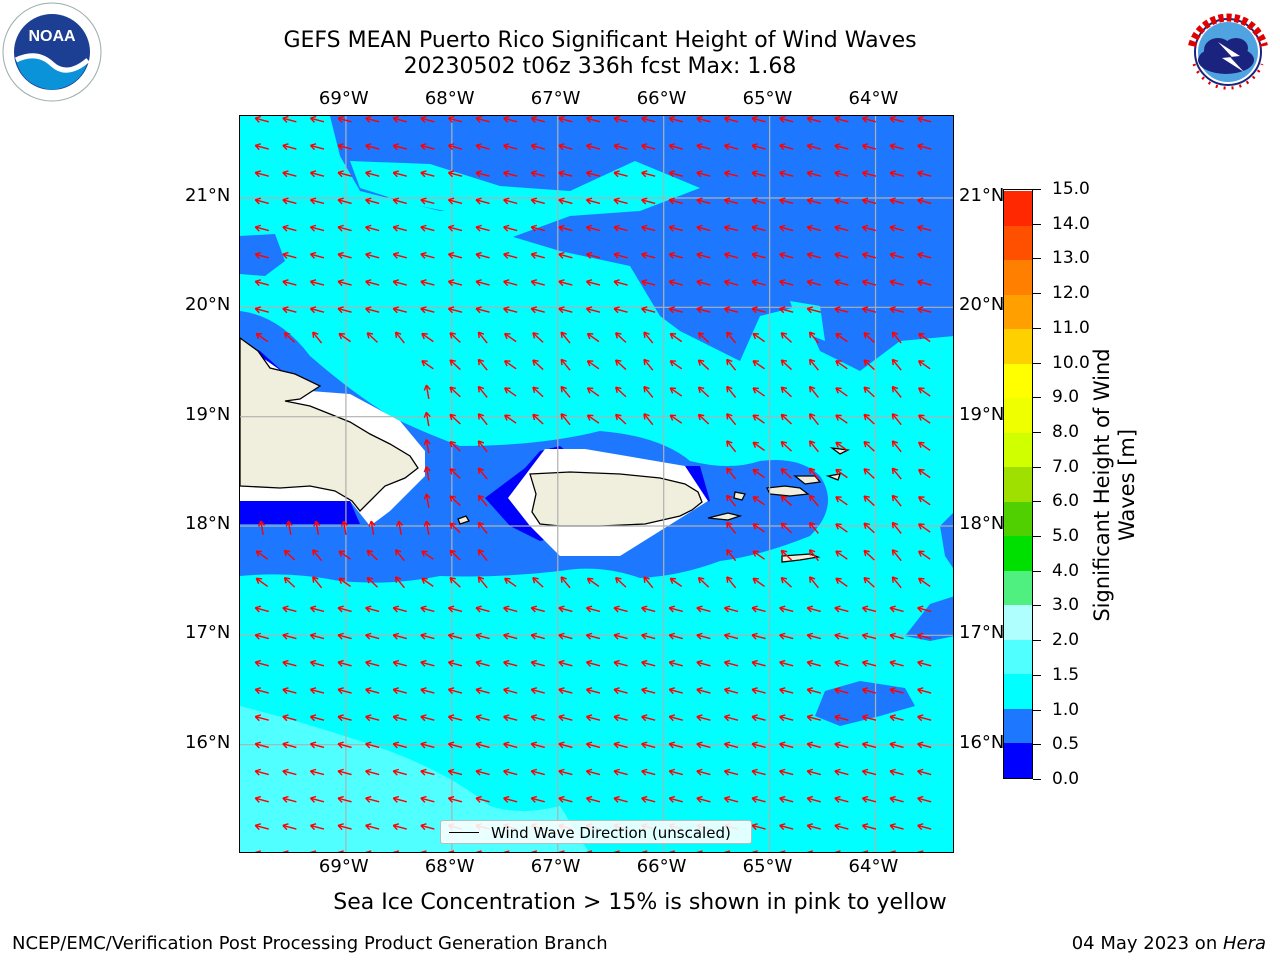 This screenshot has width=1280, height=960. Describe the element at coordinates (449, 98) in the screenshot. I see `lon-tick-label-top: 68°W` at that location.